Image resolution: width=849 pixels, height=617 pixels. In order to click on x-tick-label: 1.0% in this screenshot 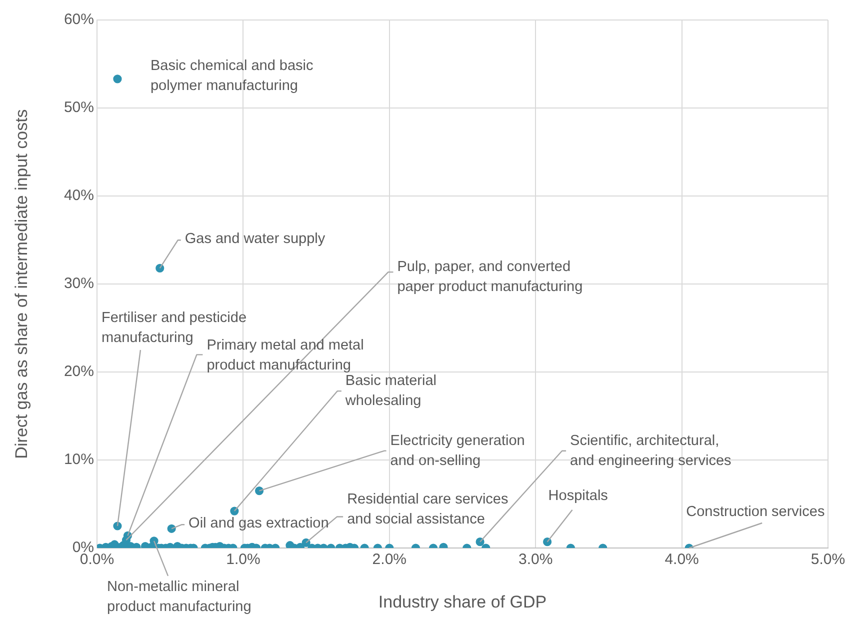, I will do `click(243, 559)`.